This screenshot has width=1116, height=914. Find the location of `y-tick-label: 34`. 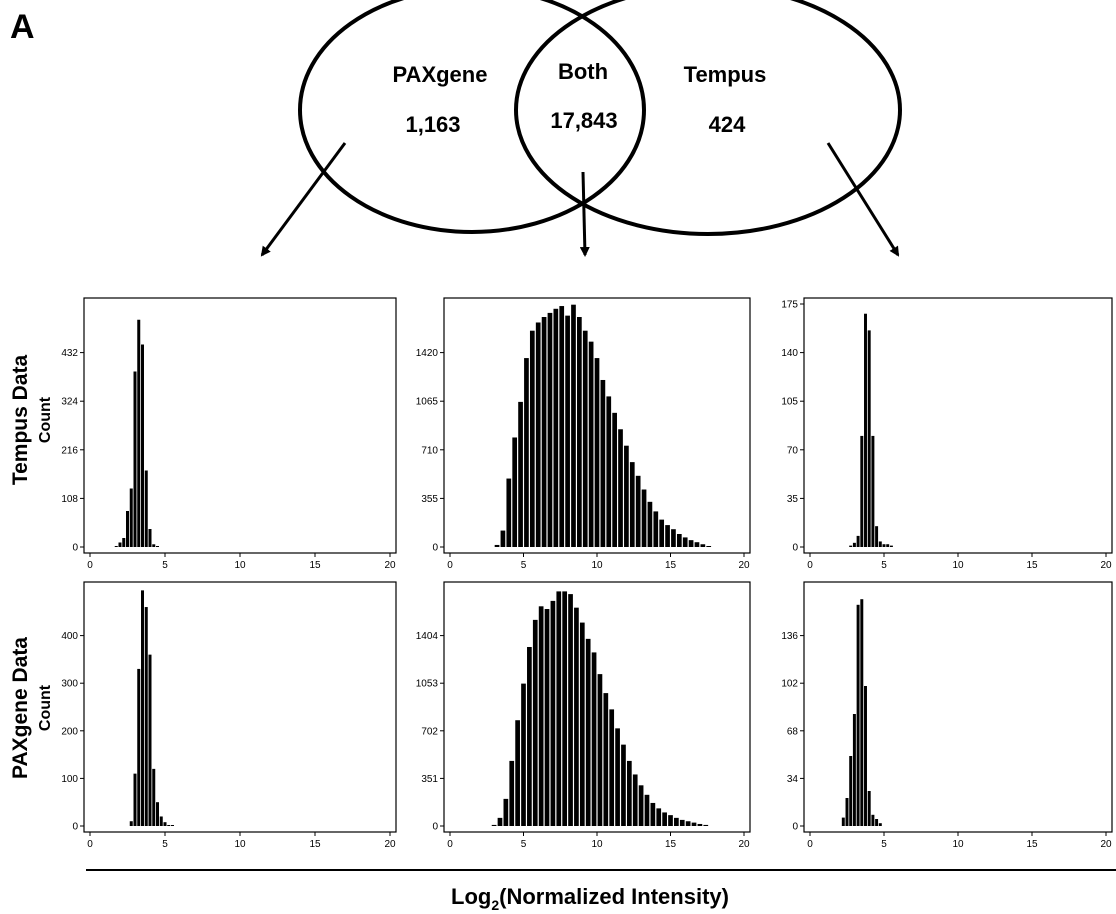

y-tick-label: 34 is located at coordinates (793, 779).